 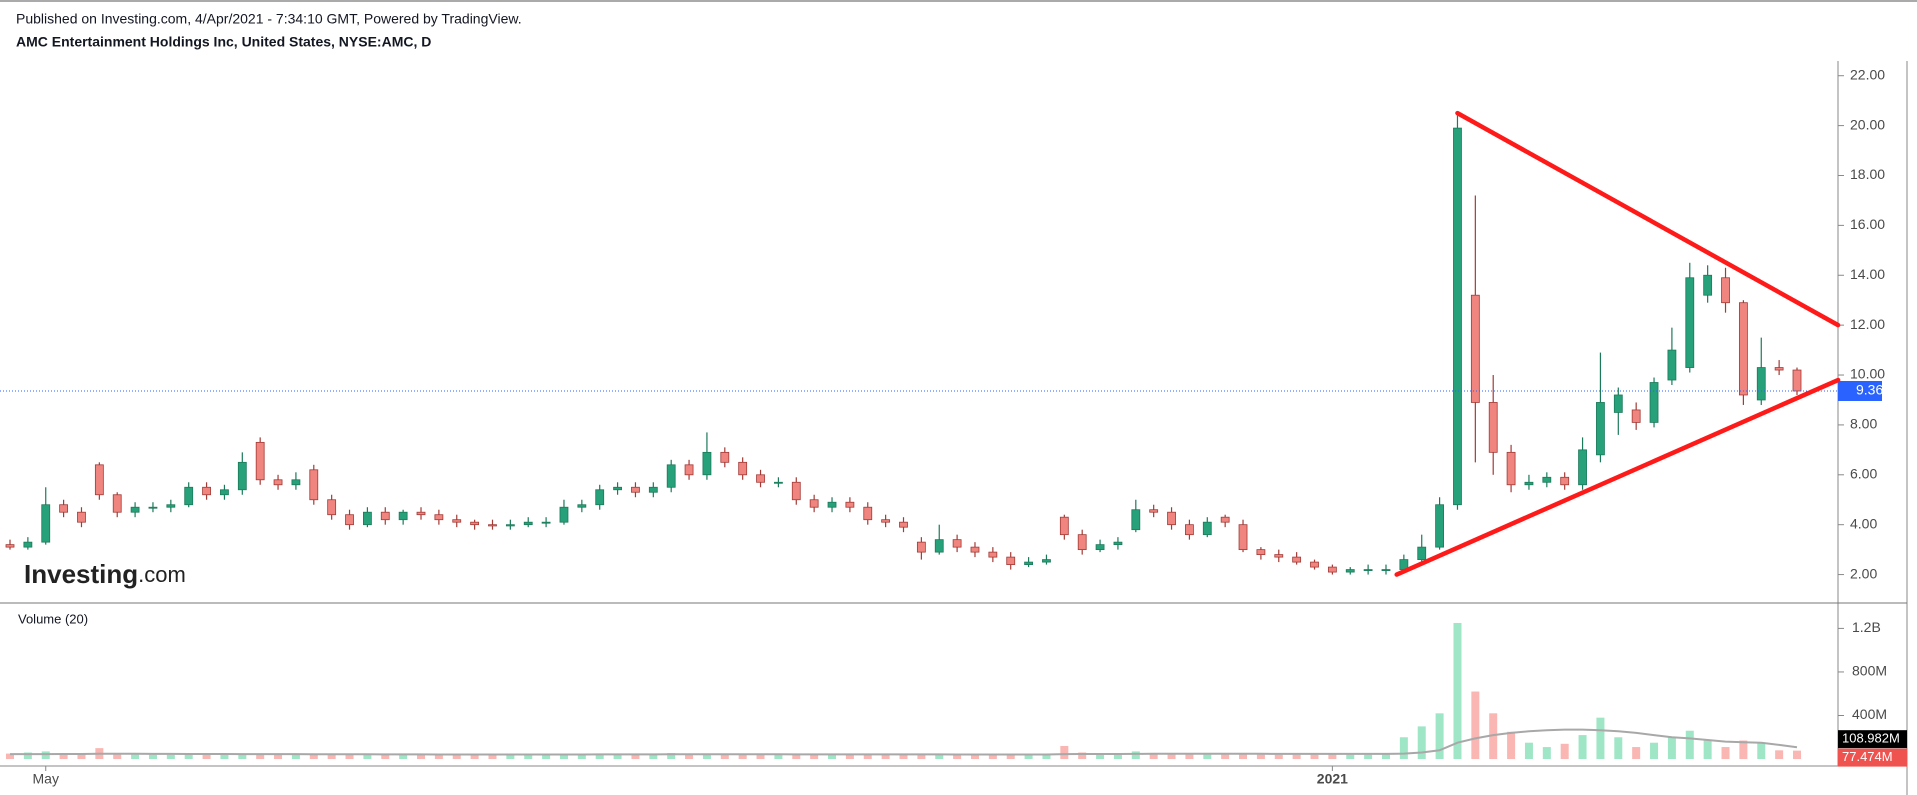 What do you see at coordinates (1863, 424) in the screenshot?
I see `y-tick-label: 8.00` at bounding box center [1863, 424].